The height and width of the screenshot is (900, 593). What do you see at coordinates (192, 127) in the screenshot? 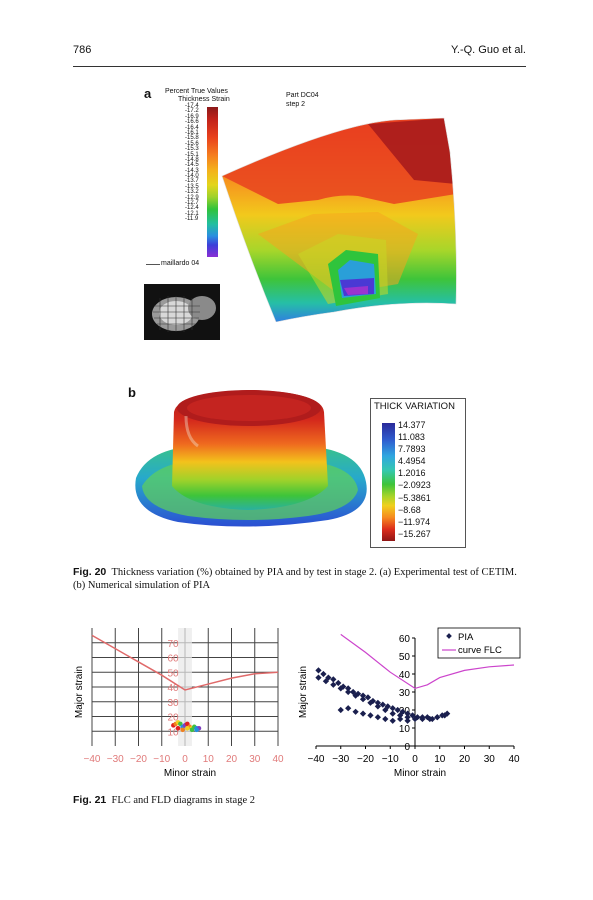
I see `panel-a-legend-value: -16.4` at bounding box center [192, 127].